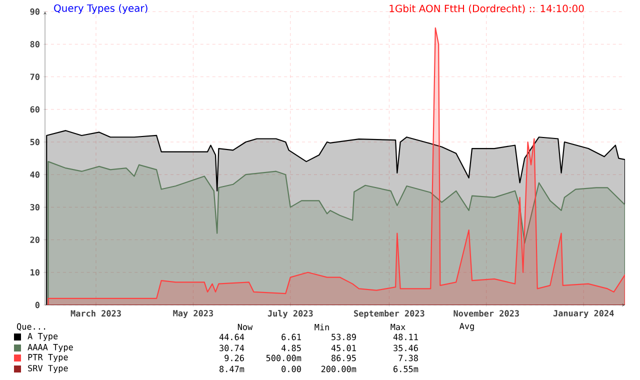 The height and width of the screenshot is (380, 640). What do you see at coordinates (48, 358) in the screenshot?
I see `legend-label: PTR Type` at bounding box center [48, 358].